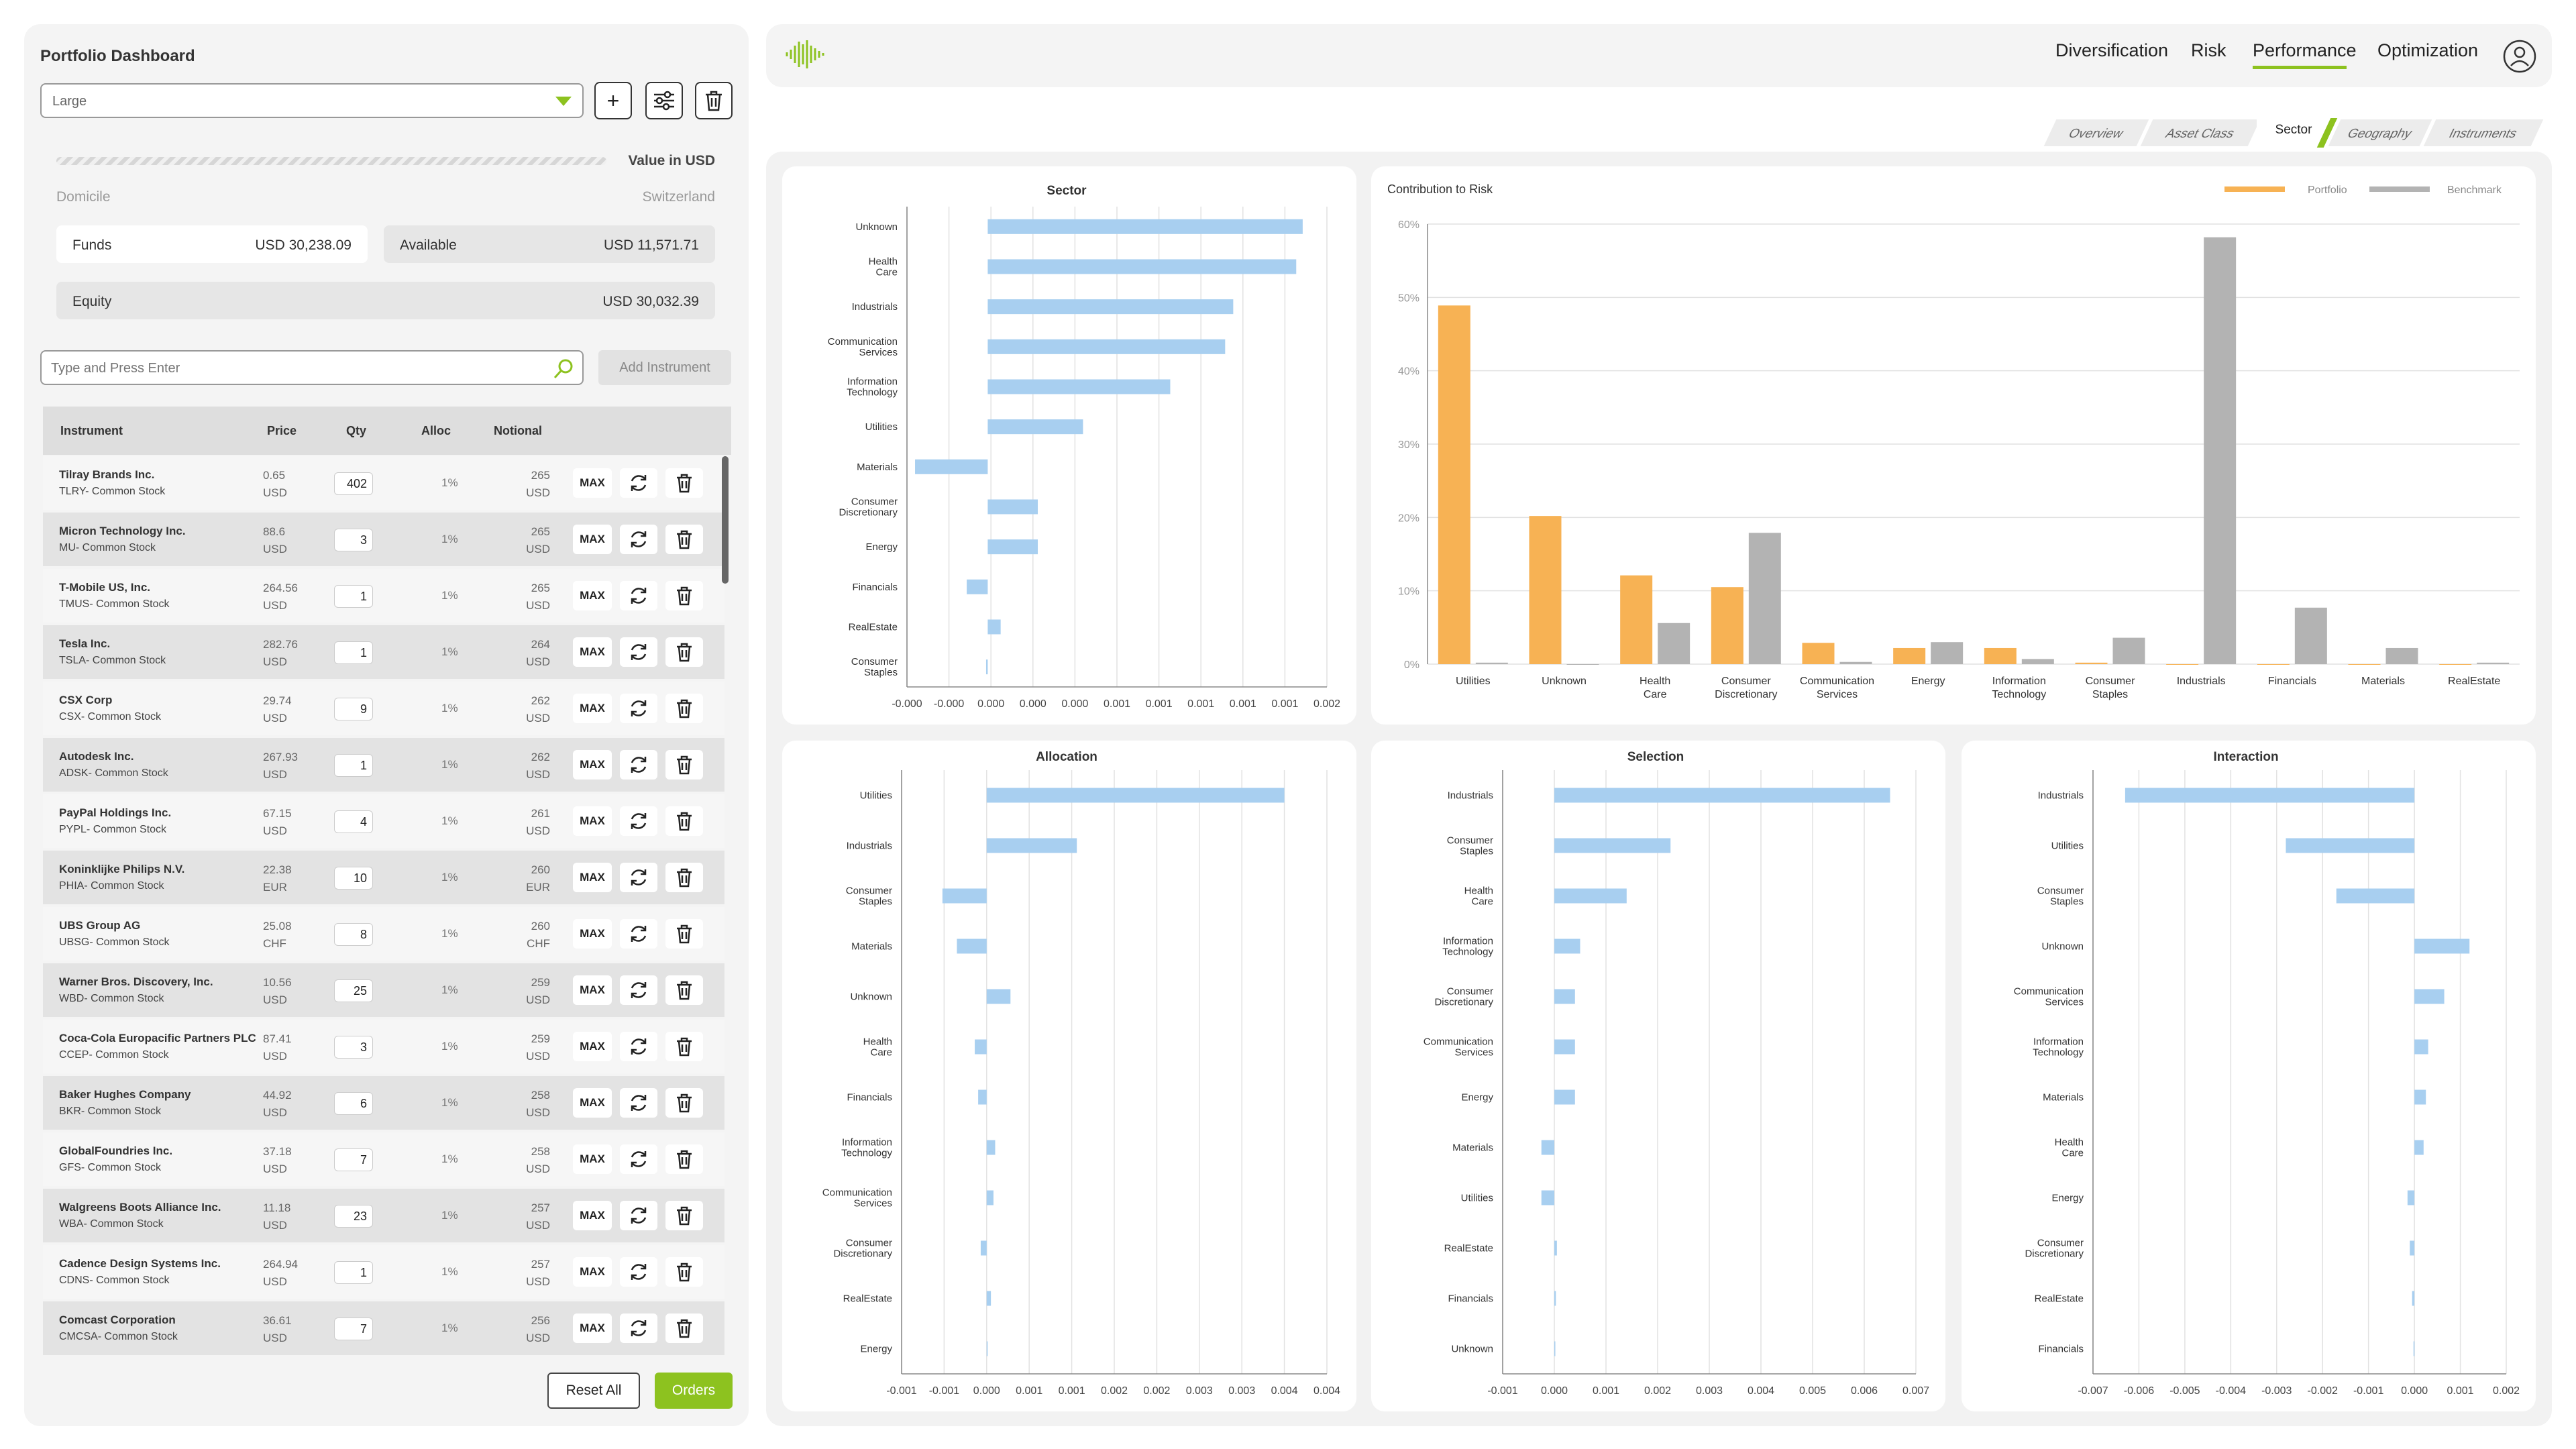 This screenshot has width=2576, height=1449. What do you see at coordinates (2519, 56) in the screenshot?
I see `user-avatar-icon` at bounding box center [2519, 56].